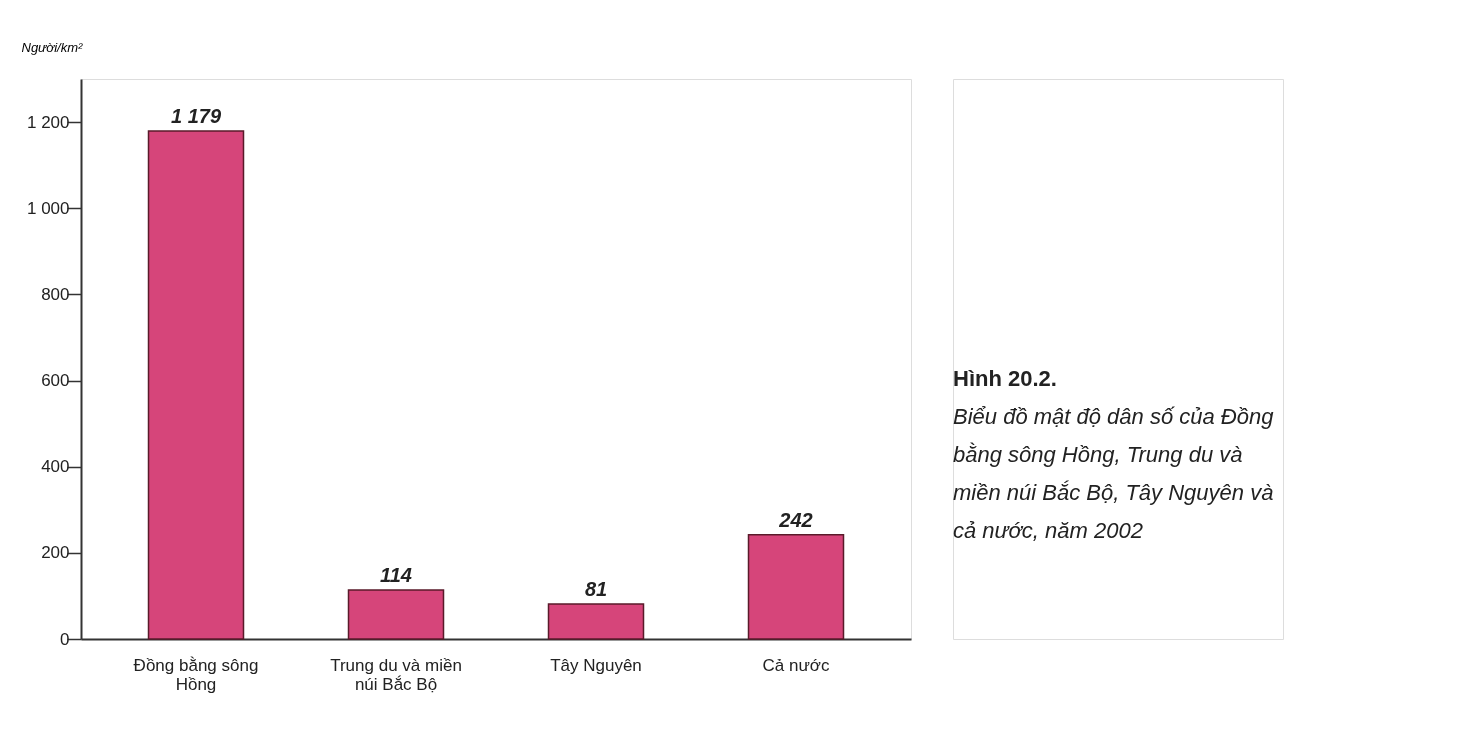 The image size is (1470, 750). I want to click on data-label: 242, so click(795, 519).